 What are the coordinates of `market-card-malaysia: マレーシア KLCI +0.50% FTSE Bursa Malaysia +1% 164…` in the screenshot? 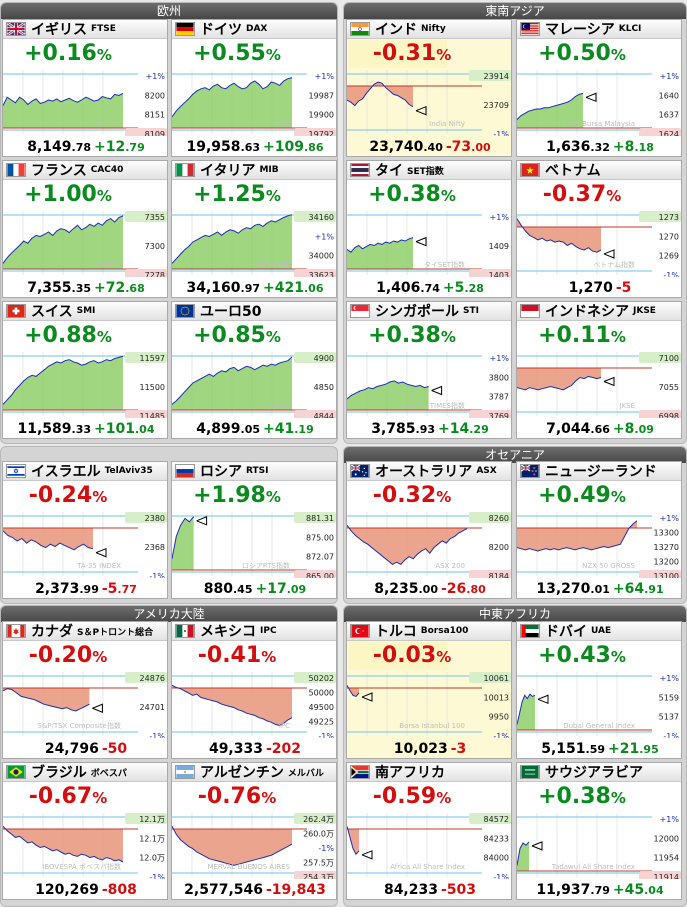 It's located at (599, 88).